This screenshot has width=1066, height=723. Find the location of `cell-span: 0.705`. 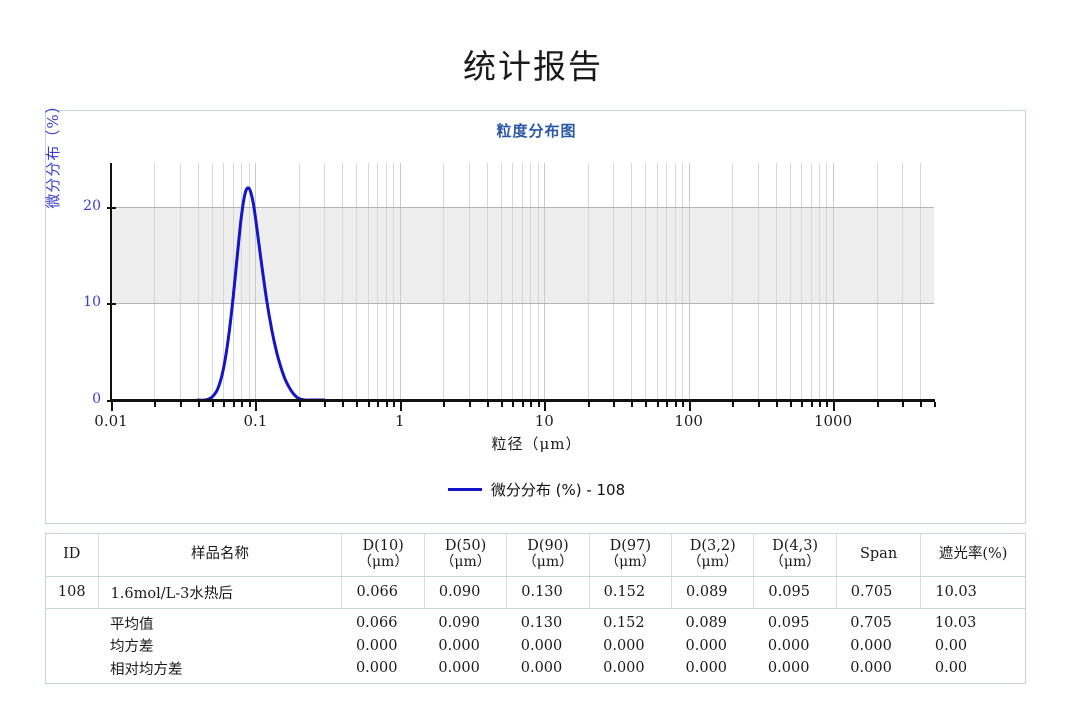

cell-span: 0.705 is located at coordinates (879, 592).